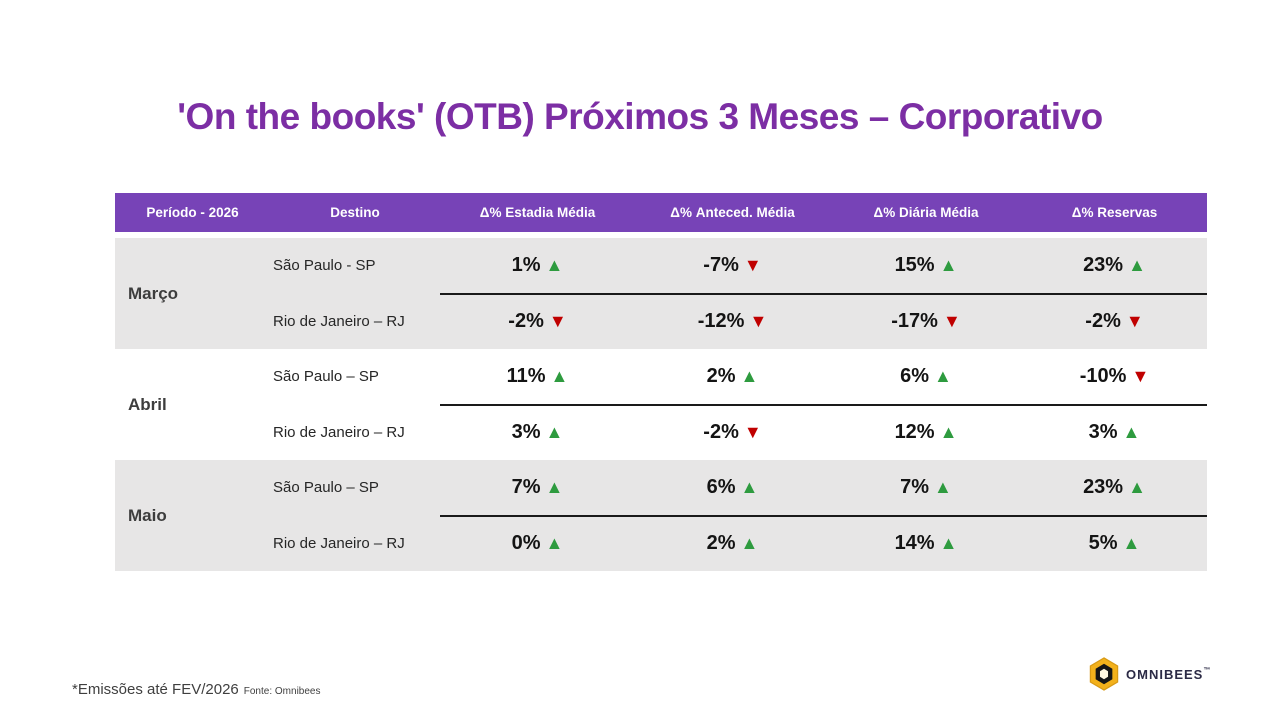 The width and height of the screenshot is (1280, 720). I want to click on delta-value: -17%, so click(914, 320).